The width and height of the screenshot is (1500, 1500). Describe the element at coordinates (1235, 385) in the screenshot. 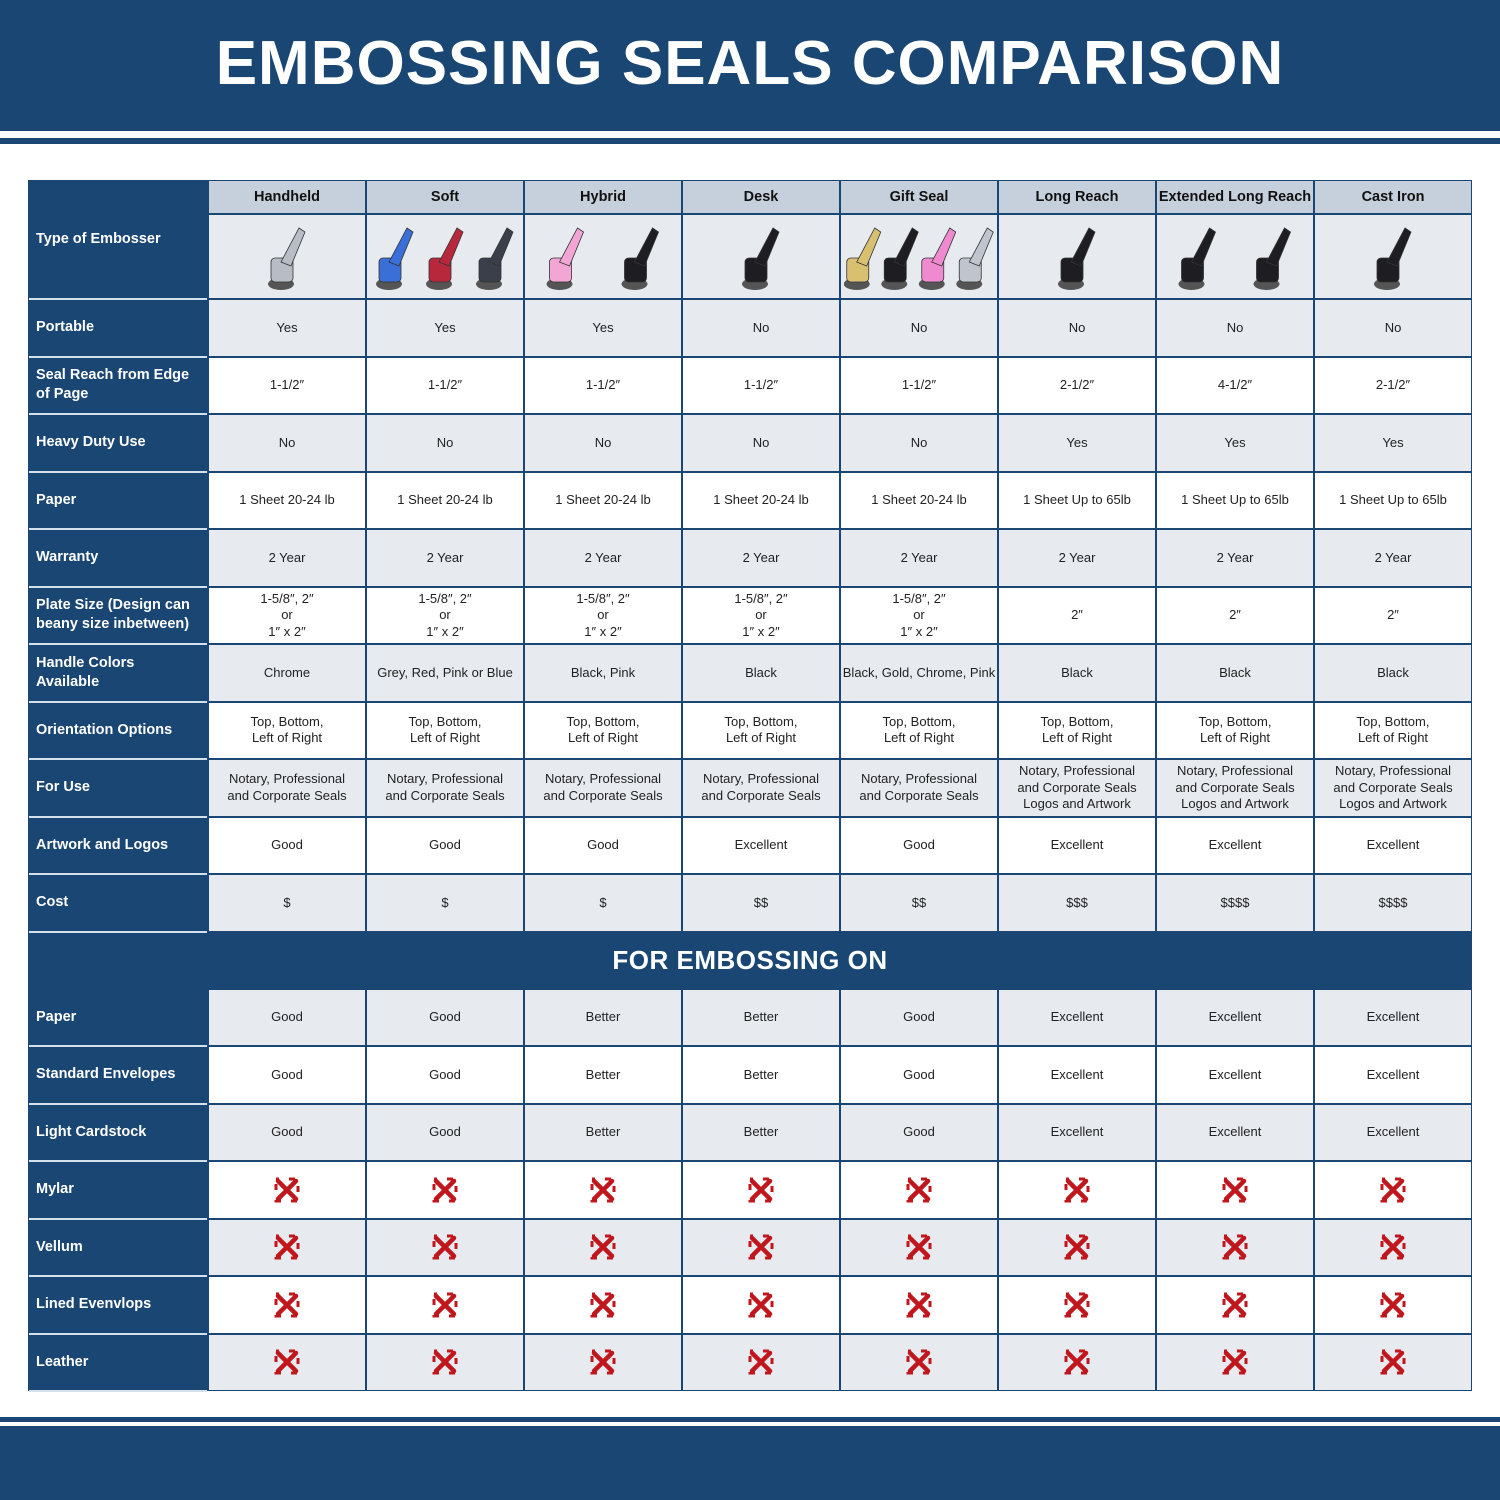

I see `table-cell: 4-1/2″` at that location.